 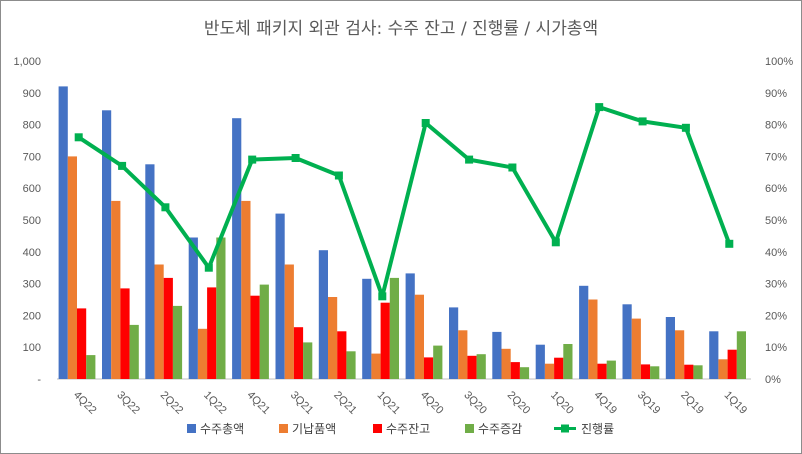 What do you see at coordinates (280, 296) in the screenshot?
I see `bar-1-3Q21` at bounding box center [280, 296].